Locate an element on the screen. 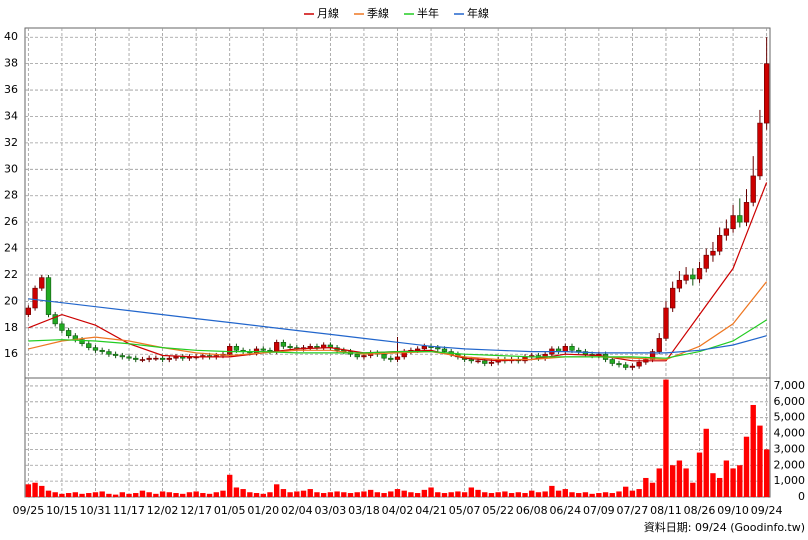 Image resolution: width=808 pixels, height=540 pixels. x-tick-label: 05/22 is located at coordinates (498, 510).